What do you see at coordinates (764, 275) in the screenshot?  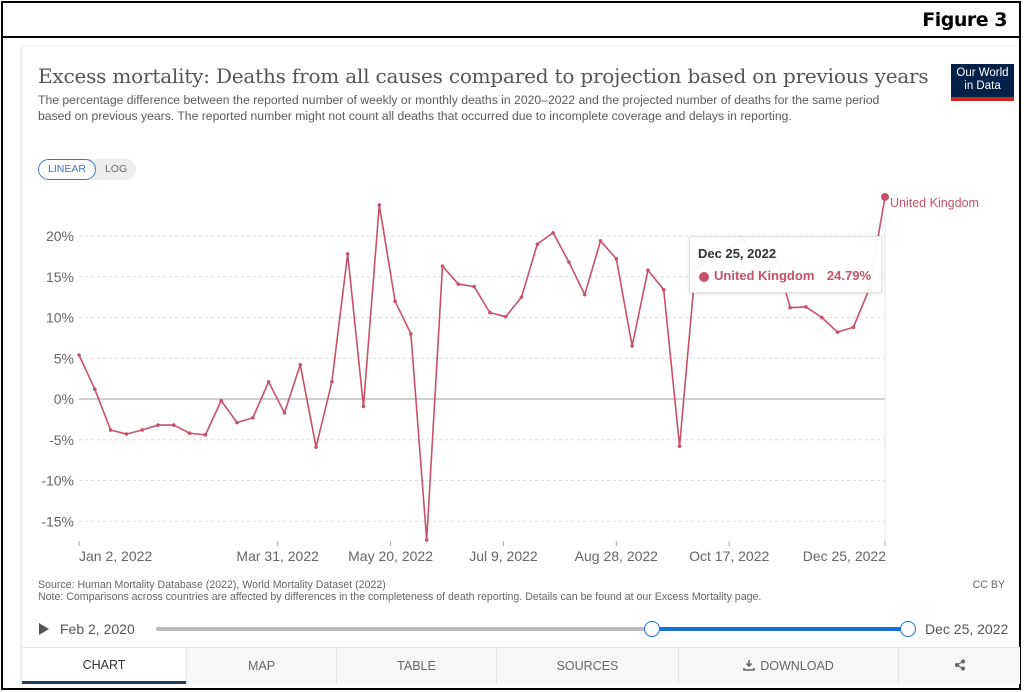 I see `tooltip-series-name: United Kingdom` at bounding box center [764, 275].